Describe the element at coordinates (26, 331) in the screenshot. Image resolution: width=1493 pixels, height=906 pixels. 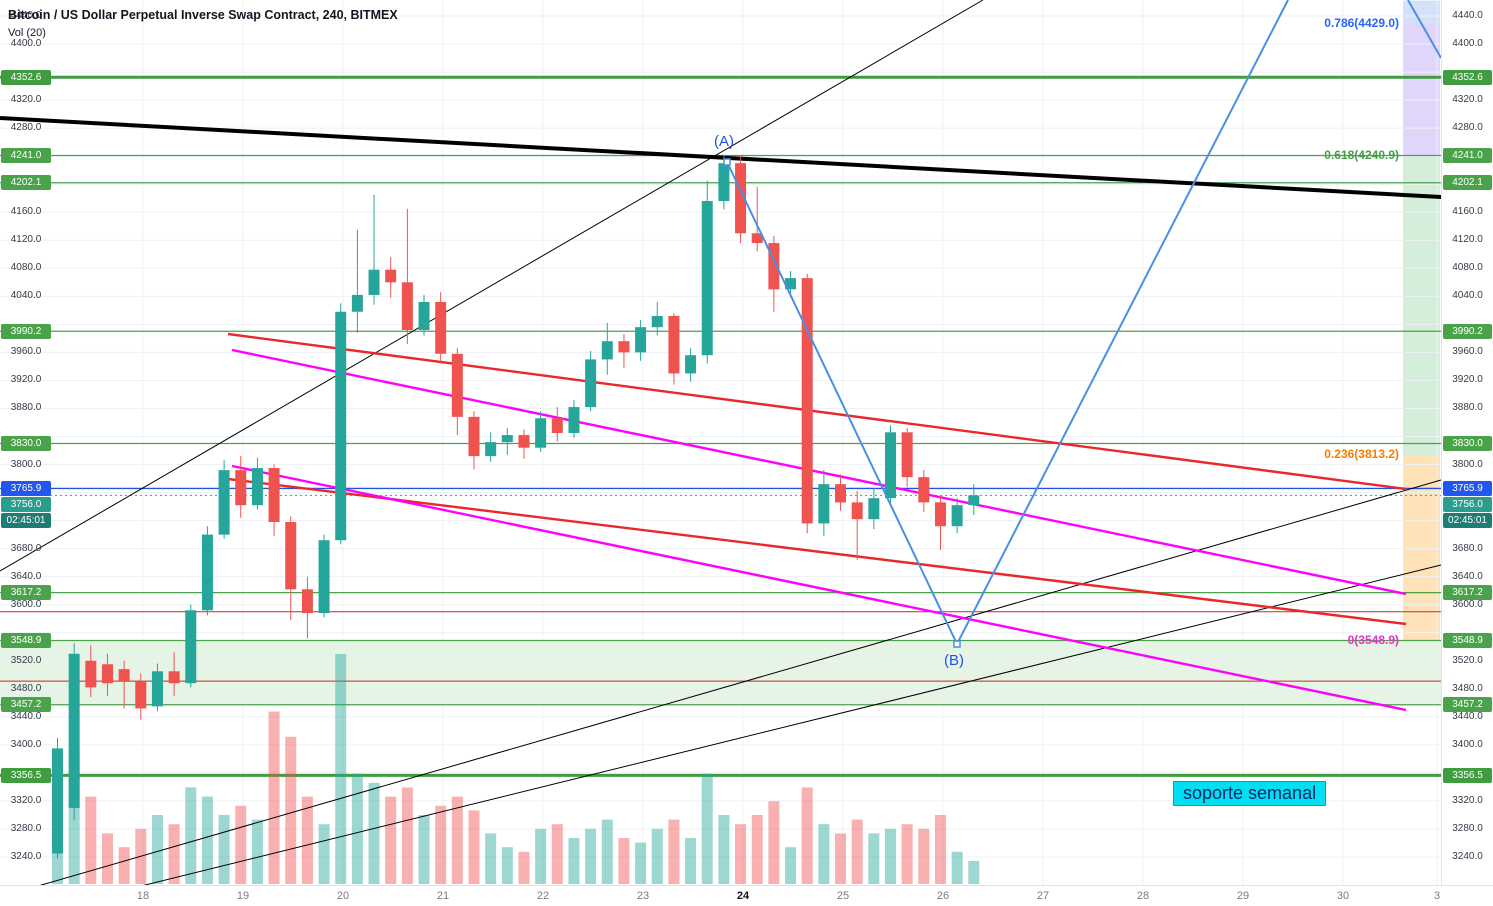
I see `price-level-badge: 3990.2` at that location.